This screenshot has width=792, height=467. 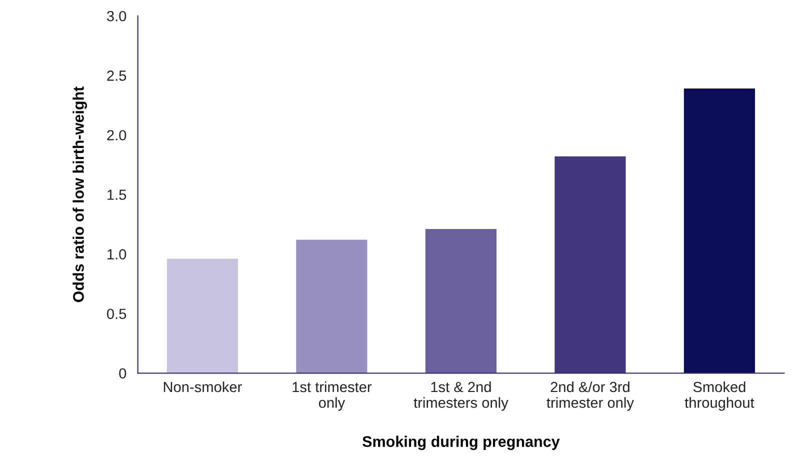 I want to click on y-tick-label: 0.5, so click(x=116, y=314).